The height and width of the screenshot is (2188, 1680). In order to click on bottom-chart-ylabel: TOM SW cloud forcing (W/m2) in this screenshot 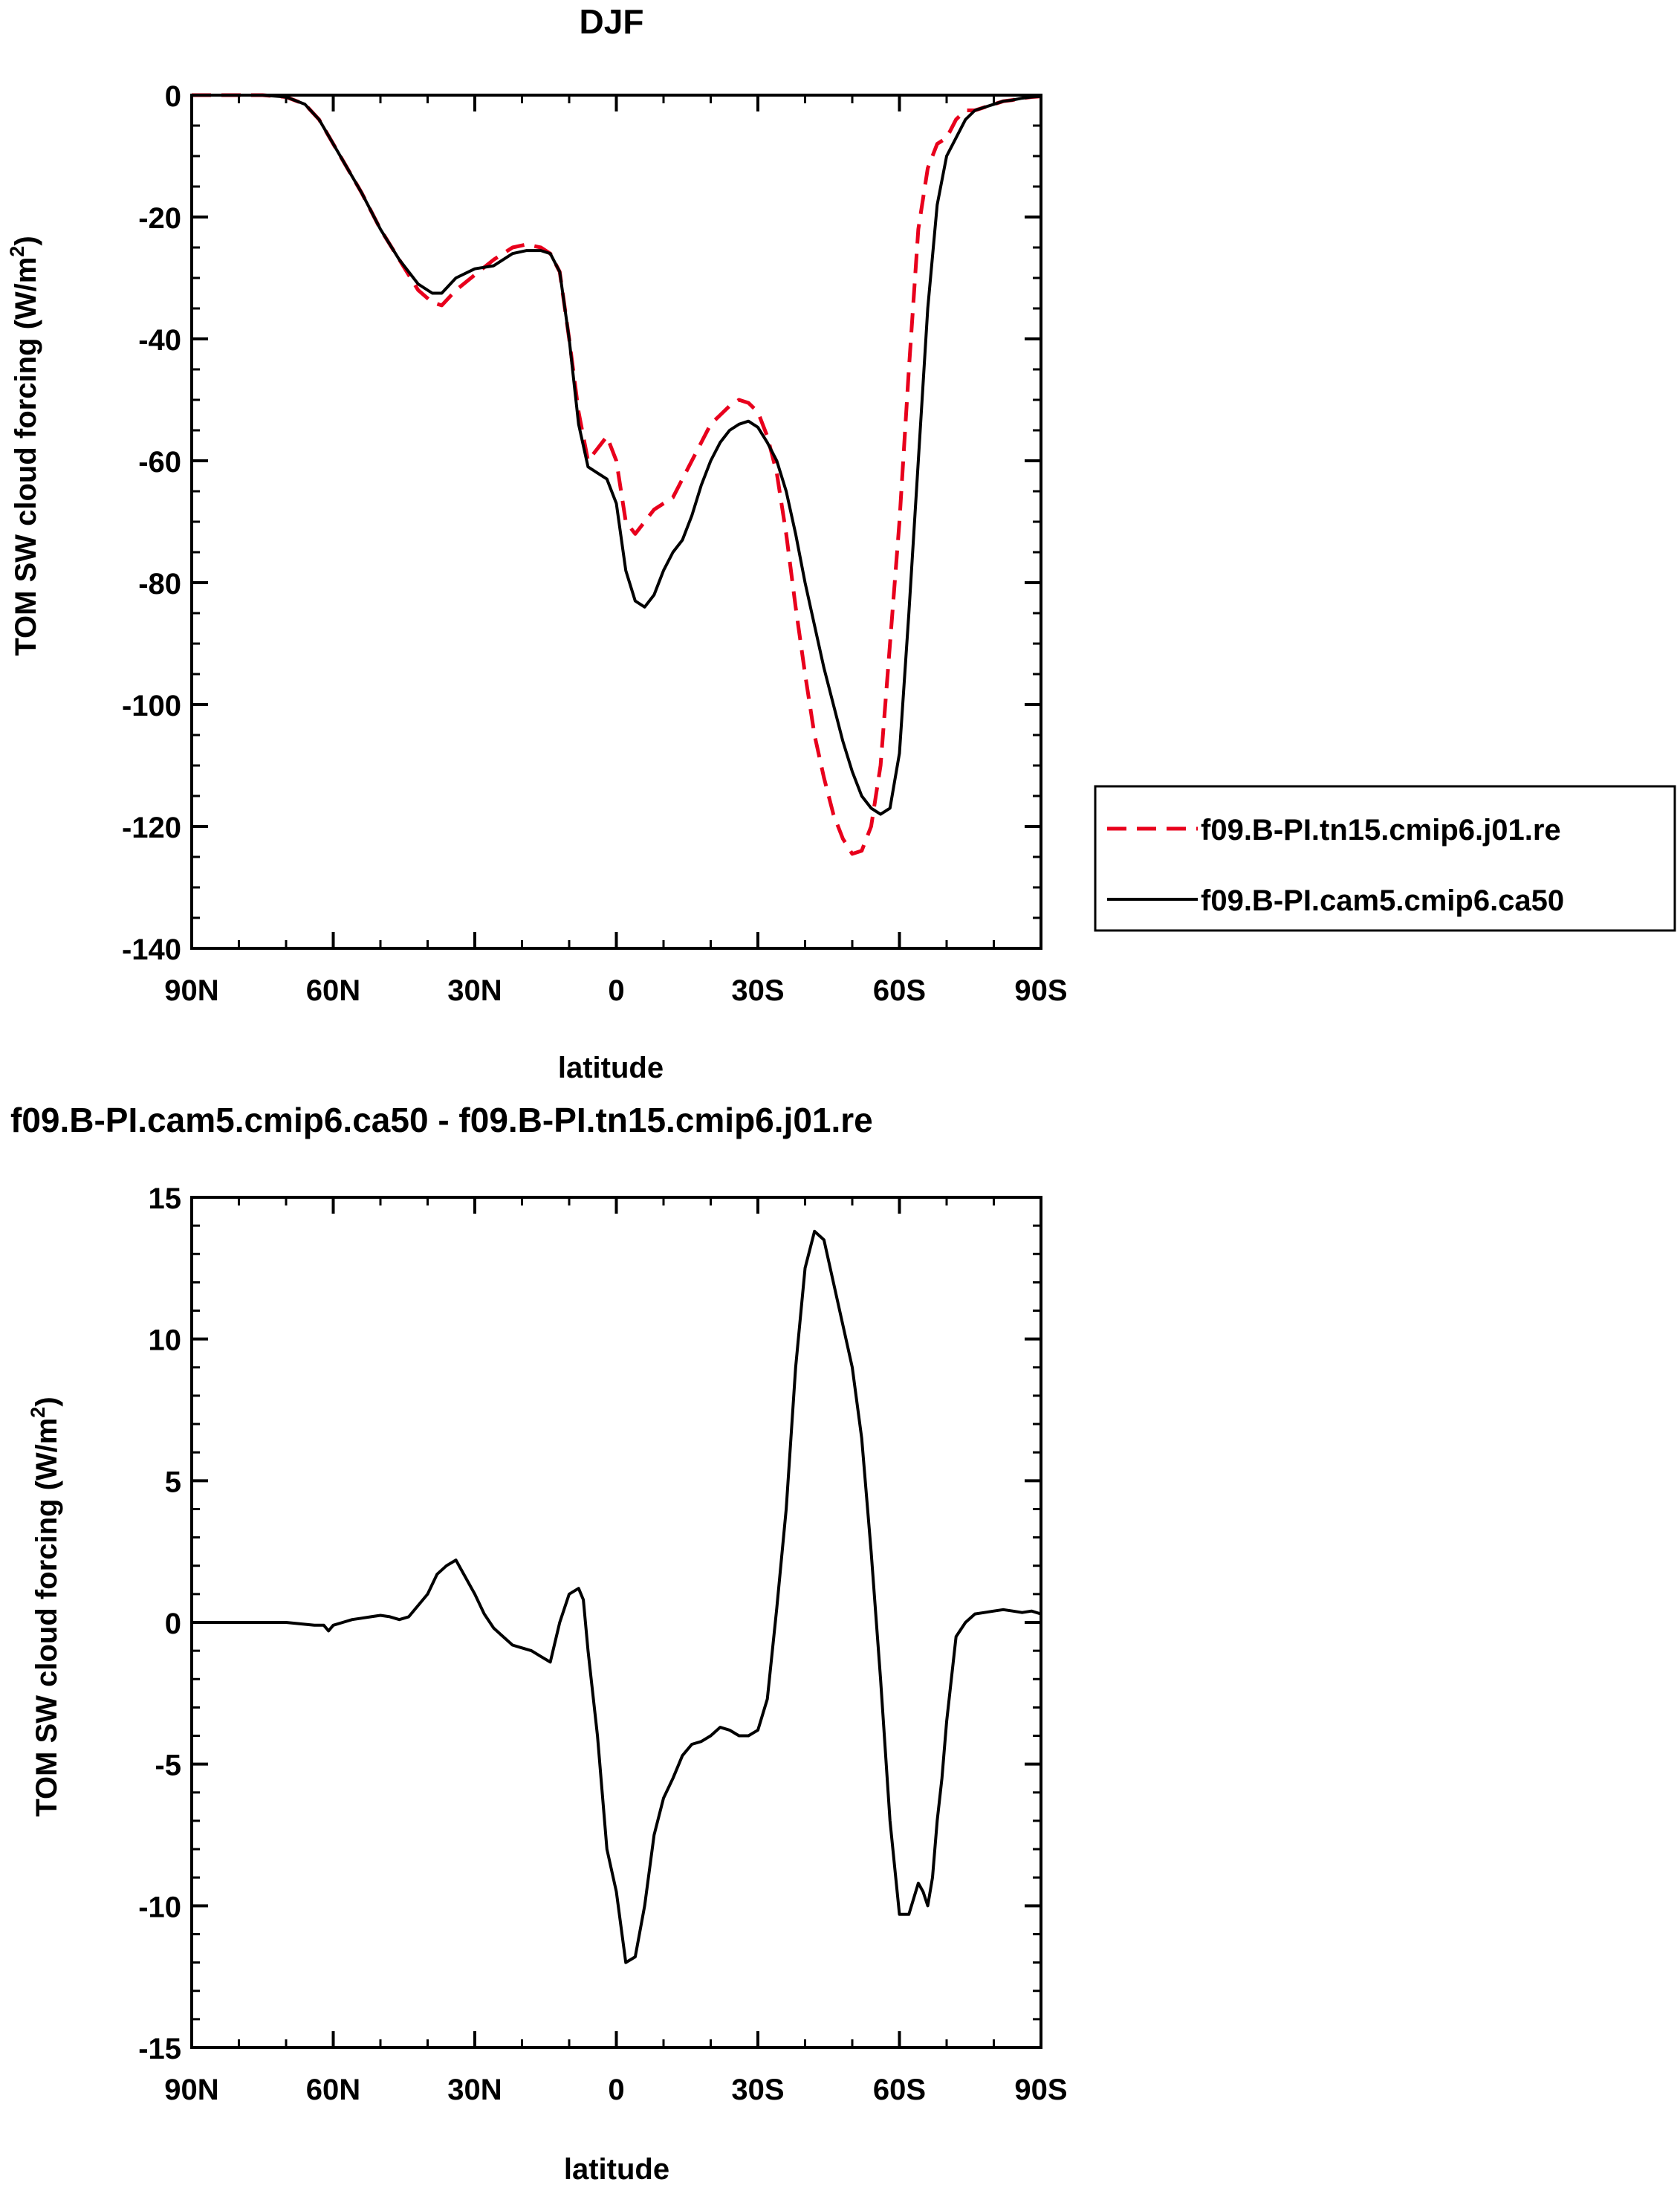, I will do `click(45, 1606)`.